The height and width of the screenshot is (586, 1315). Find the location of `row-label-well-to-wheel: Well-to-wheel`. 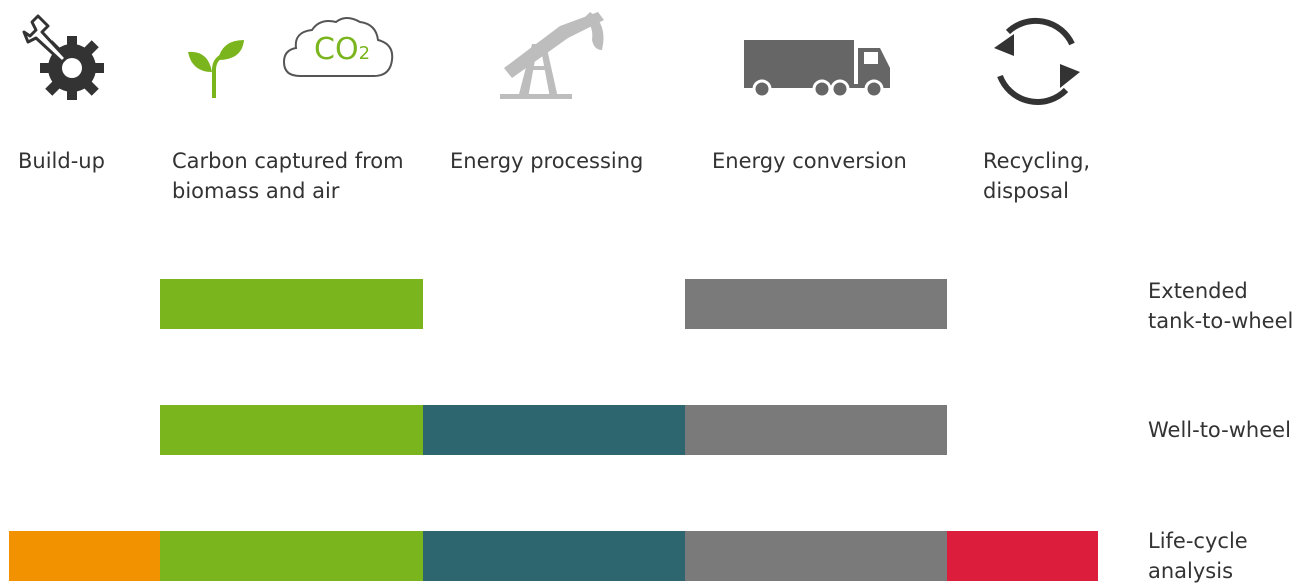

row-label-well-to-wheel: Well-to-wheel is located at coordinates (1219, 430).